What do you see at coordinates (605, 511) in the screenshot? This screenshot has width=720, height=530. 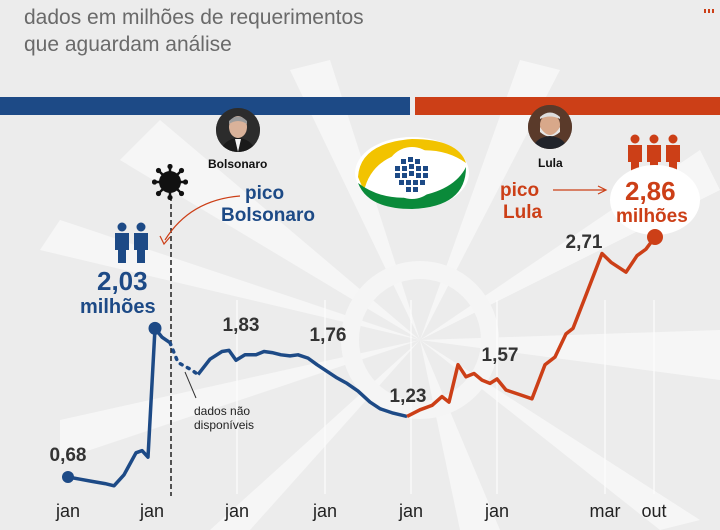 I see `x-tick-label: mar` at bounding box center [605, 511].